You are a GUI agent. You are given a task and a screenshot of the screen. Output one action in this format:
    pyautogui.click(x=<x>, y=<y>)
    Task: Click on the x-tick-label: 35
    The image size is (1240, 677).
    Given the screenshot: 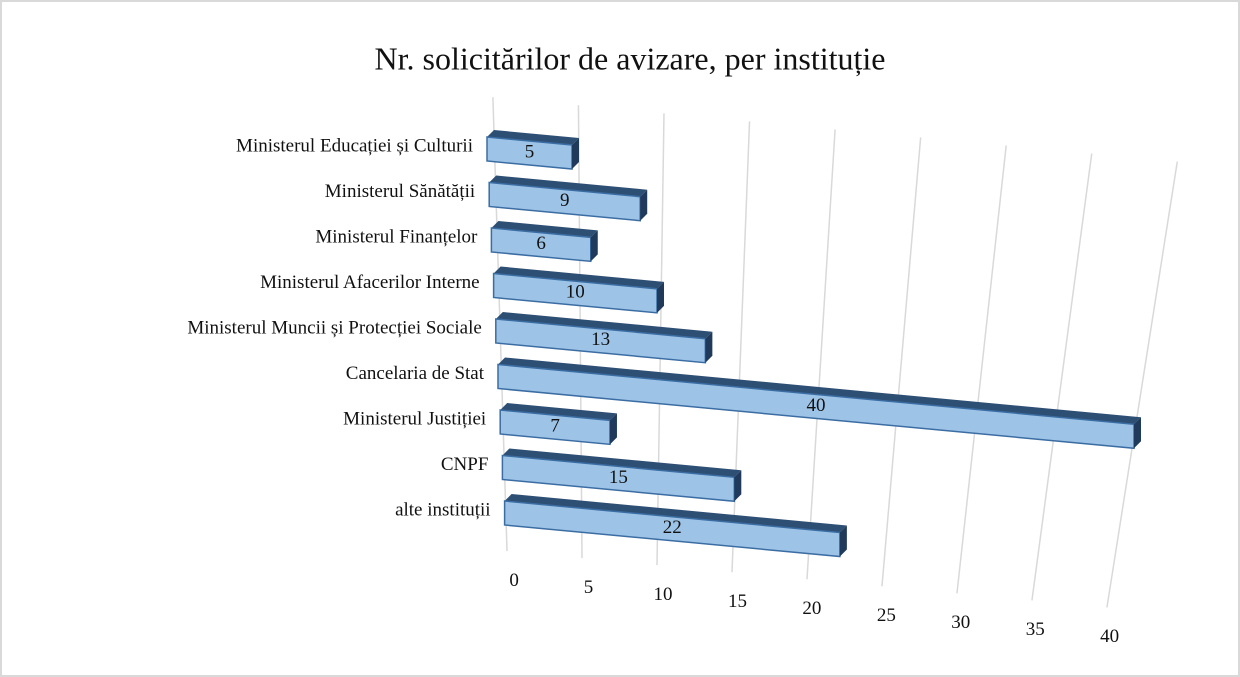 What is the action you would take?
    pyautogui.click(x=1035, y=629)
    